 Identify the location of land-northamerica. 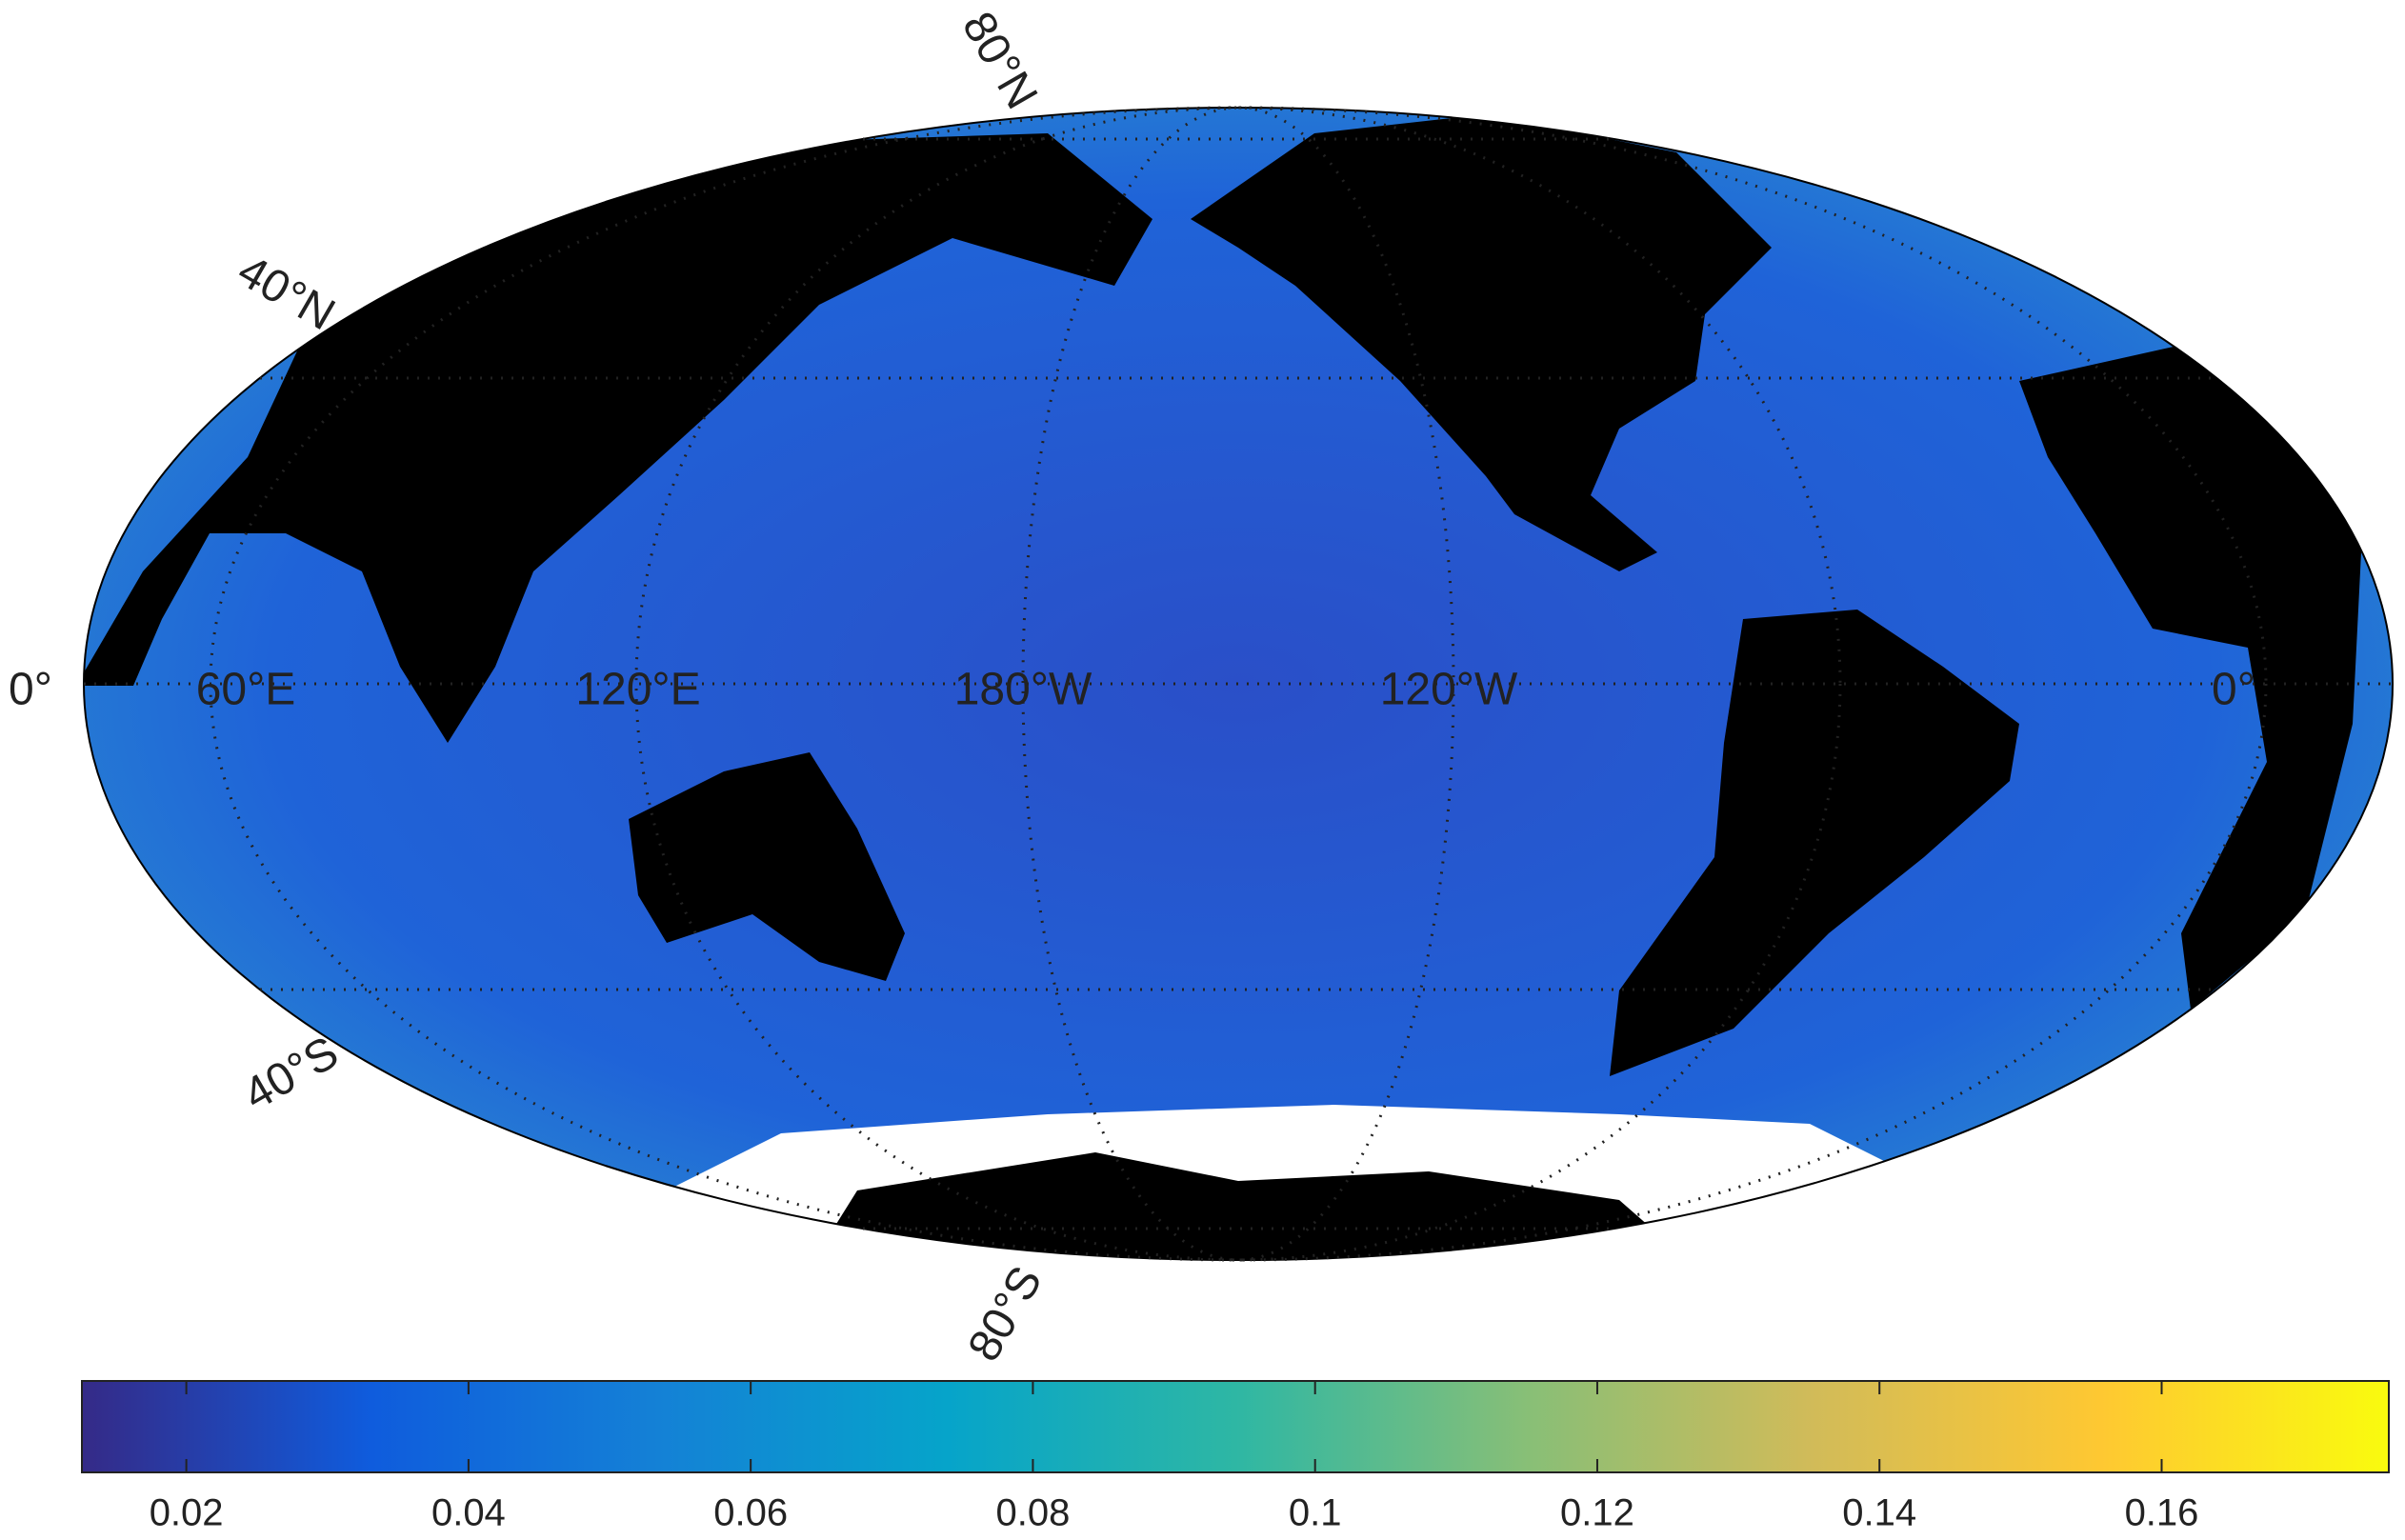
(1481, 342).